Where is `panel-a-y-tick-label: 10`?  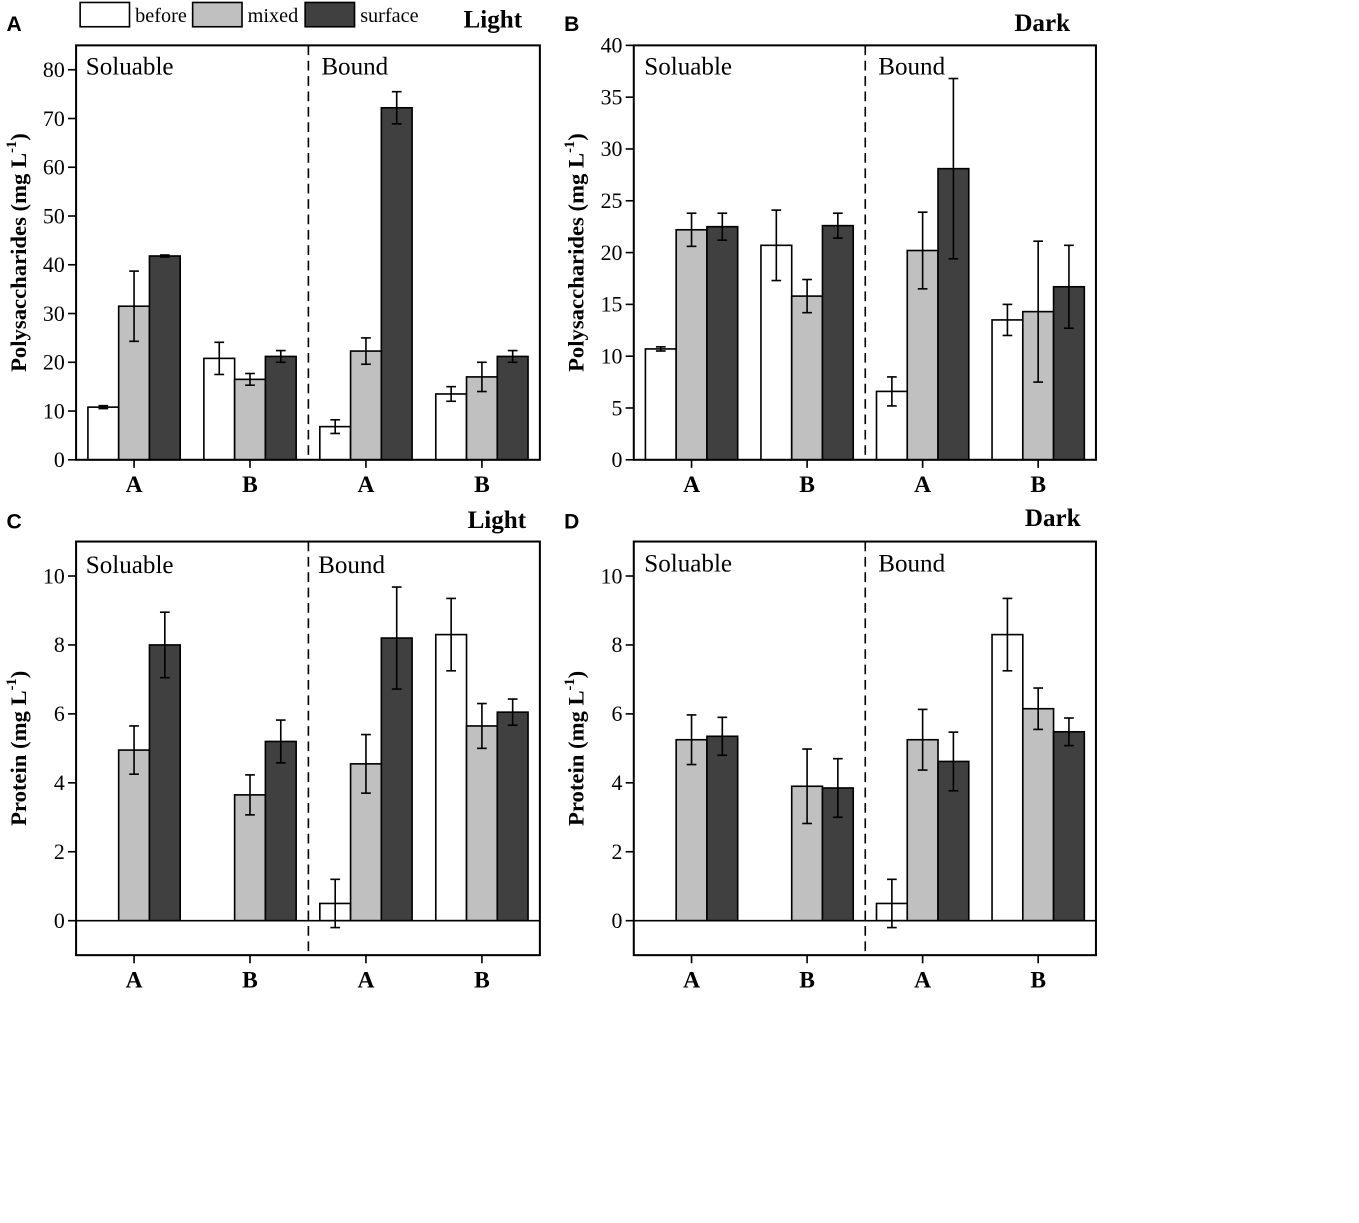 panel-a-y-tick-label: 10 is located at coordinates (54, 411).